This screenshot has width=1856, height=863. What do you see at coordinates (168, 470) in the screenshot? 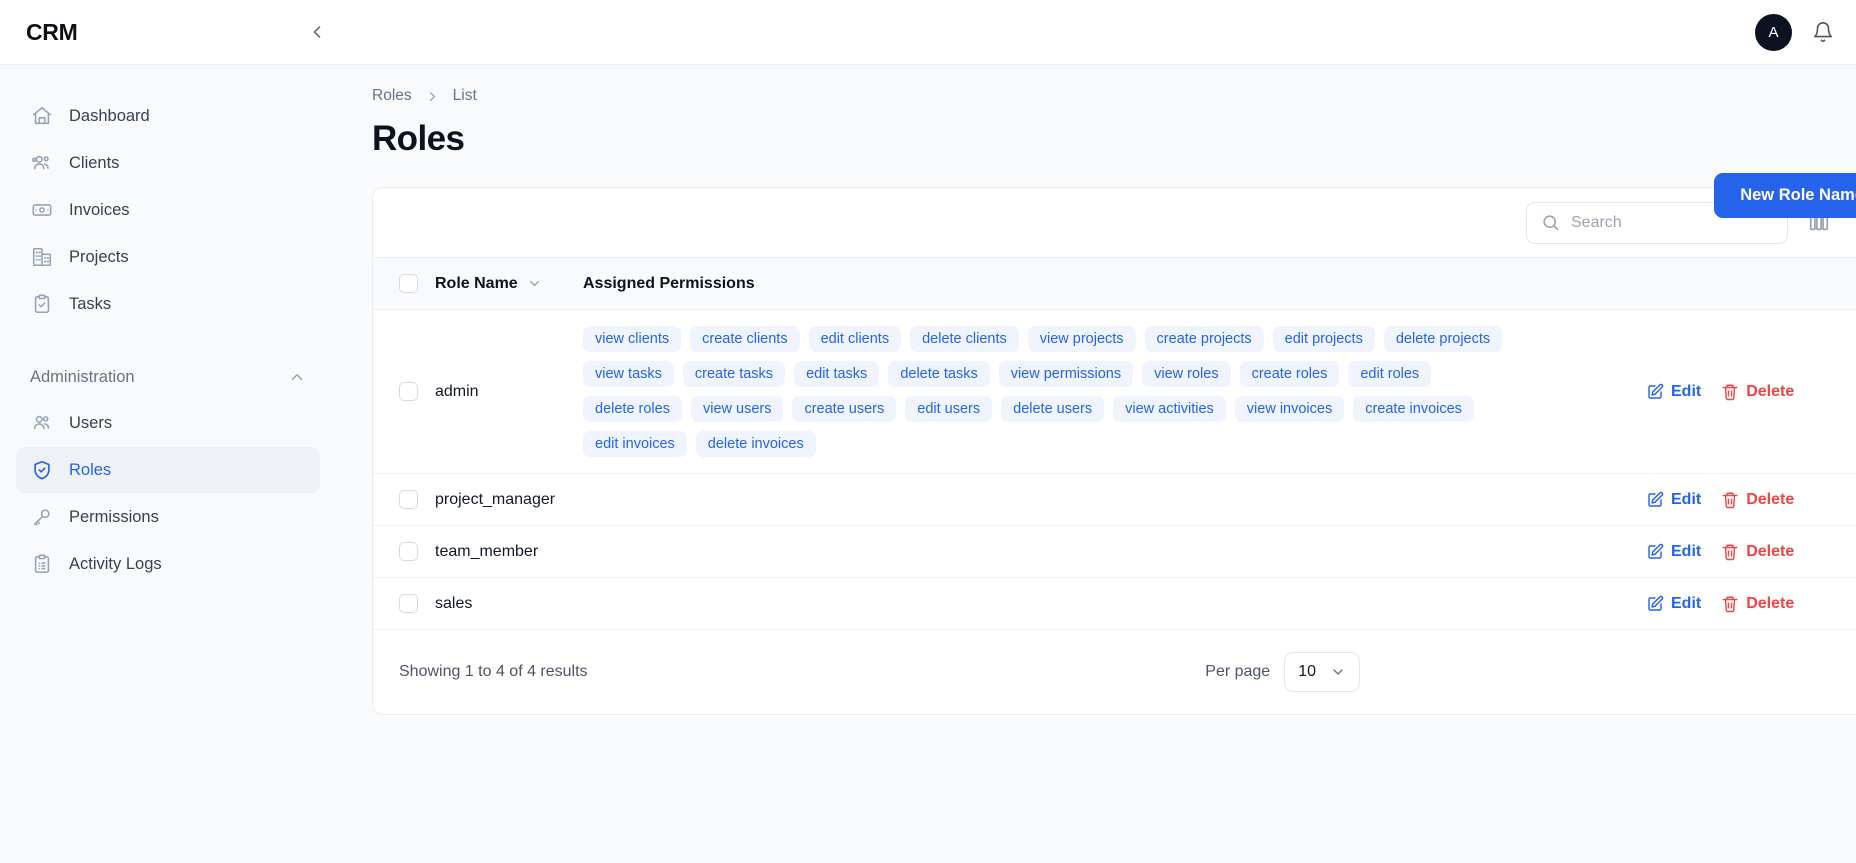
I see `sidebar-item-roles: Roles` at bounding box center [168, 470].